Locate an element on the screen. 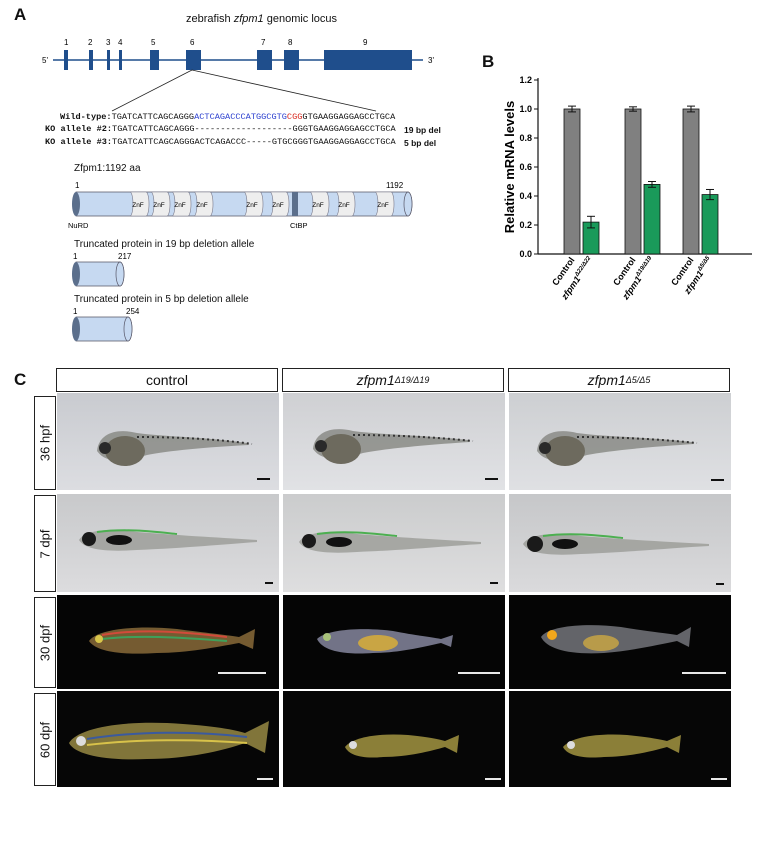 The image size is (764, 851). row-label-30dpf: 30 dpf is located at coordinates (45, 642).